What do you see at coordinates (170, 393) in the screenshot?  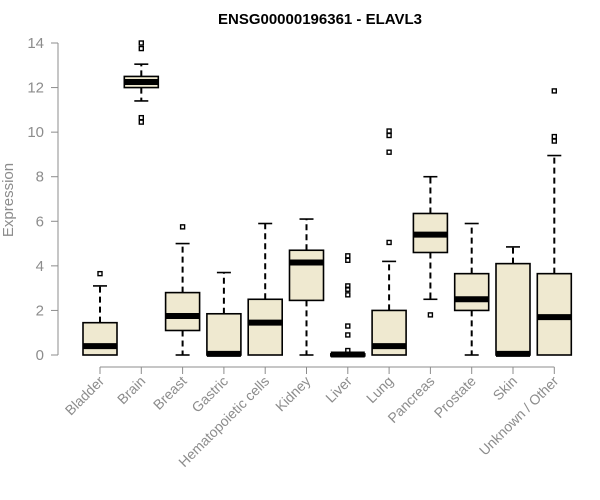 I see `x-tick-label: Breast` at bounding box center [170, 393].